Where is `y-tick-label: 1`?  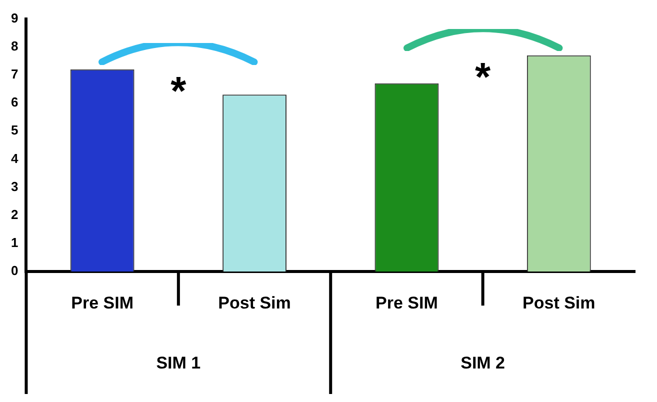 y-tick-label: 1 is located at coordinates (14, 242).